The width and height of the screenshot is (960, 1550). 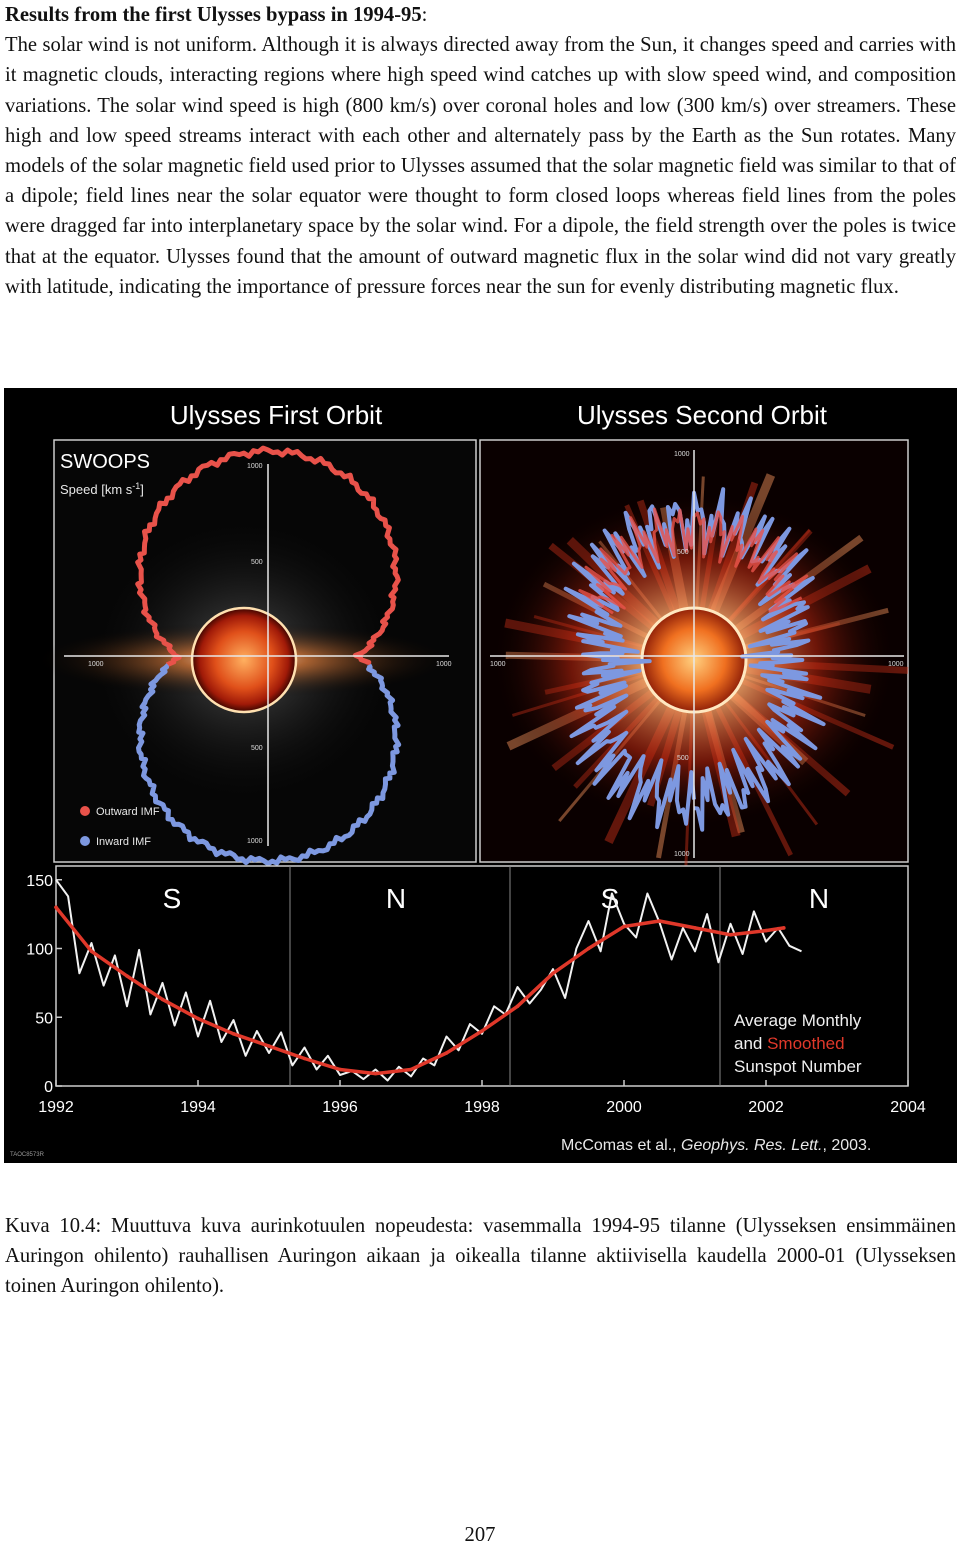 What do you see at coordinates (702, 415) in the screenshot?
I see `right-panel-title: Ulysses Second Orbit` at bounding box center [702, 415].